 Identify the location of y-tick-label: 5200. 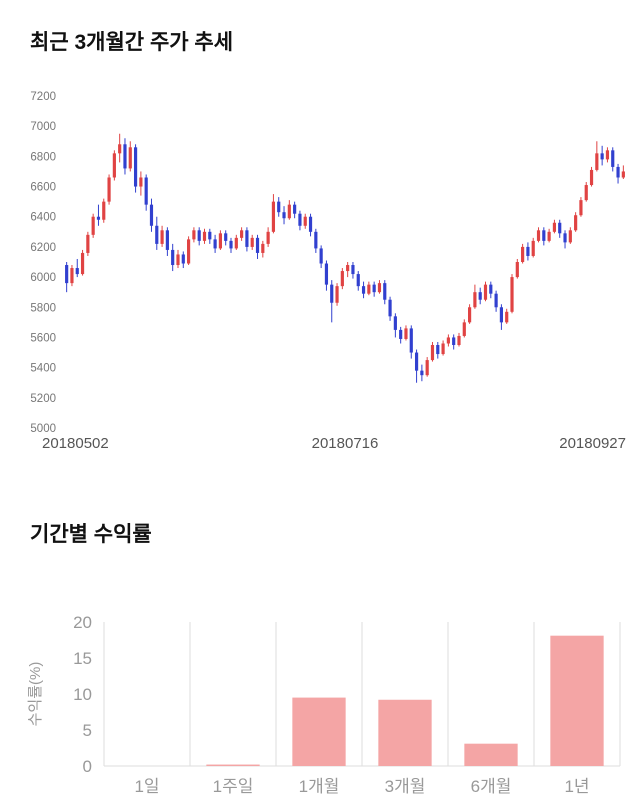
(43, 399).